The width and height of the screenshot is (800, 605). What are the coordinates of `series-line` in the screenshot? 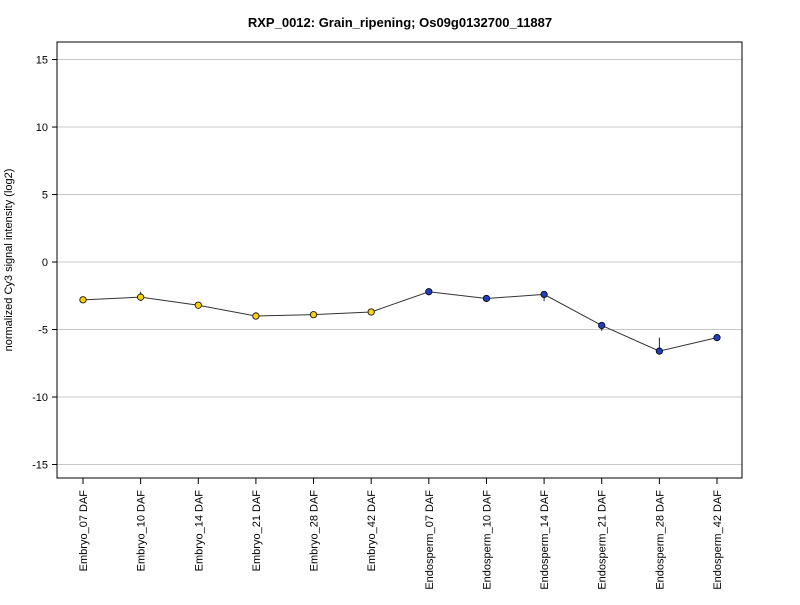 It's located at (400, 321).